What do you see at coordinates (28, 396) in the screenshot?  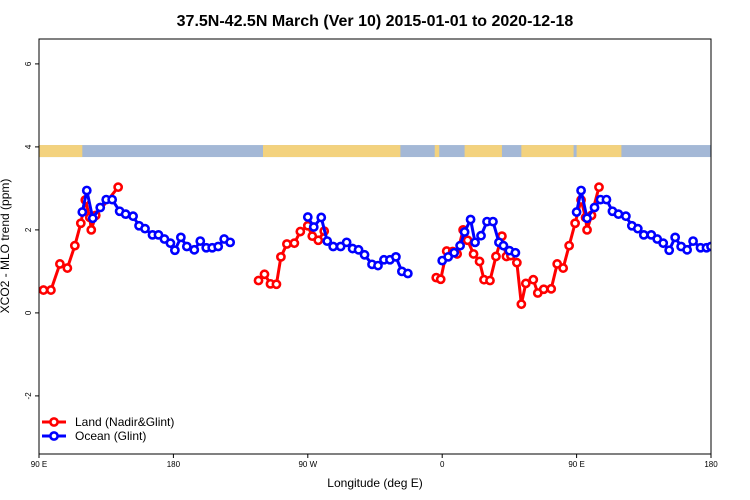 I see `y-tick-label: -2` at bounding box center [28, 396].